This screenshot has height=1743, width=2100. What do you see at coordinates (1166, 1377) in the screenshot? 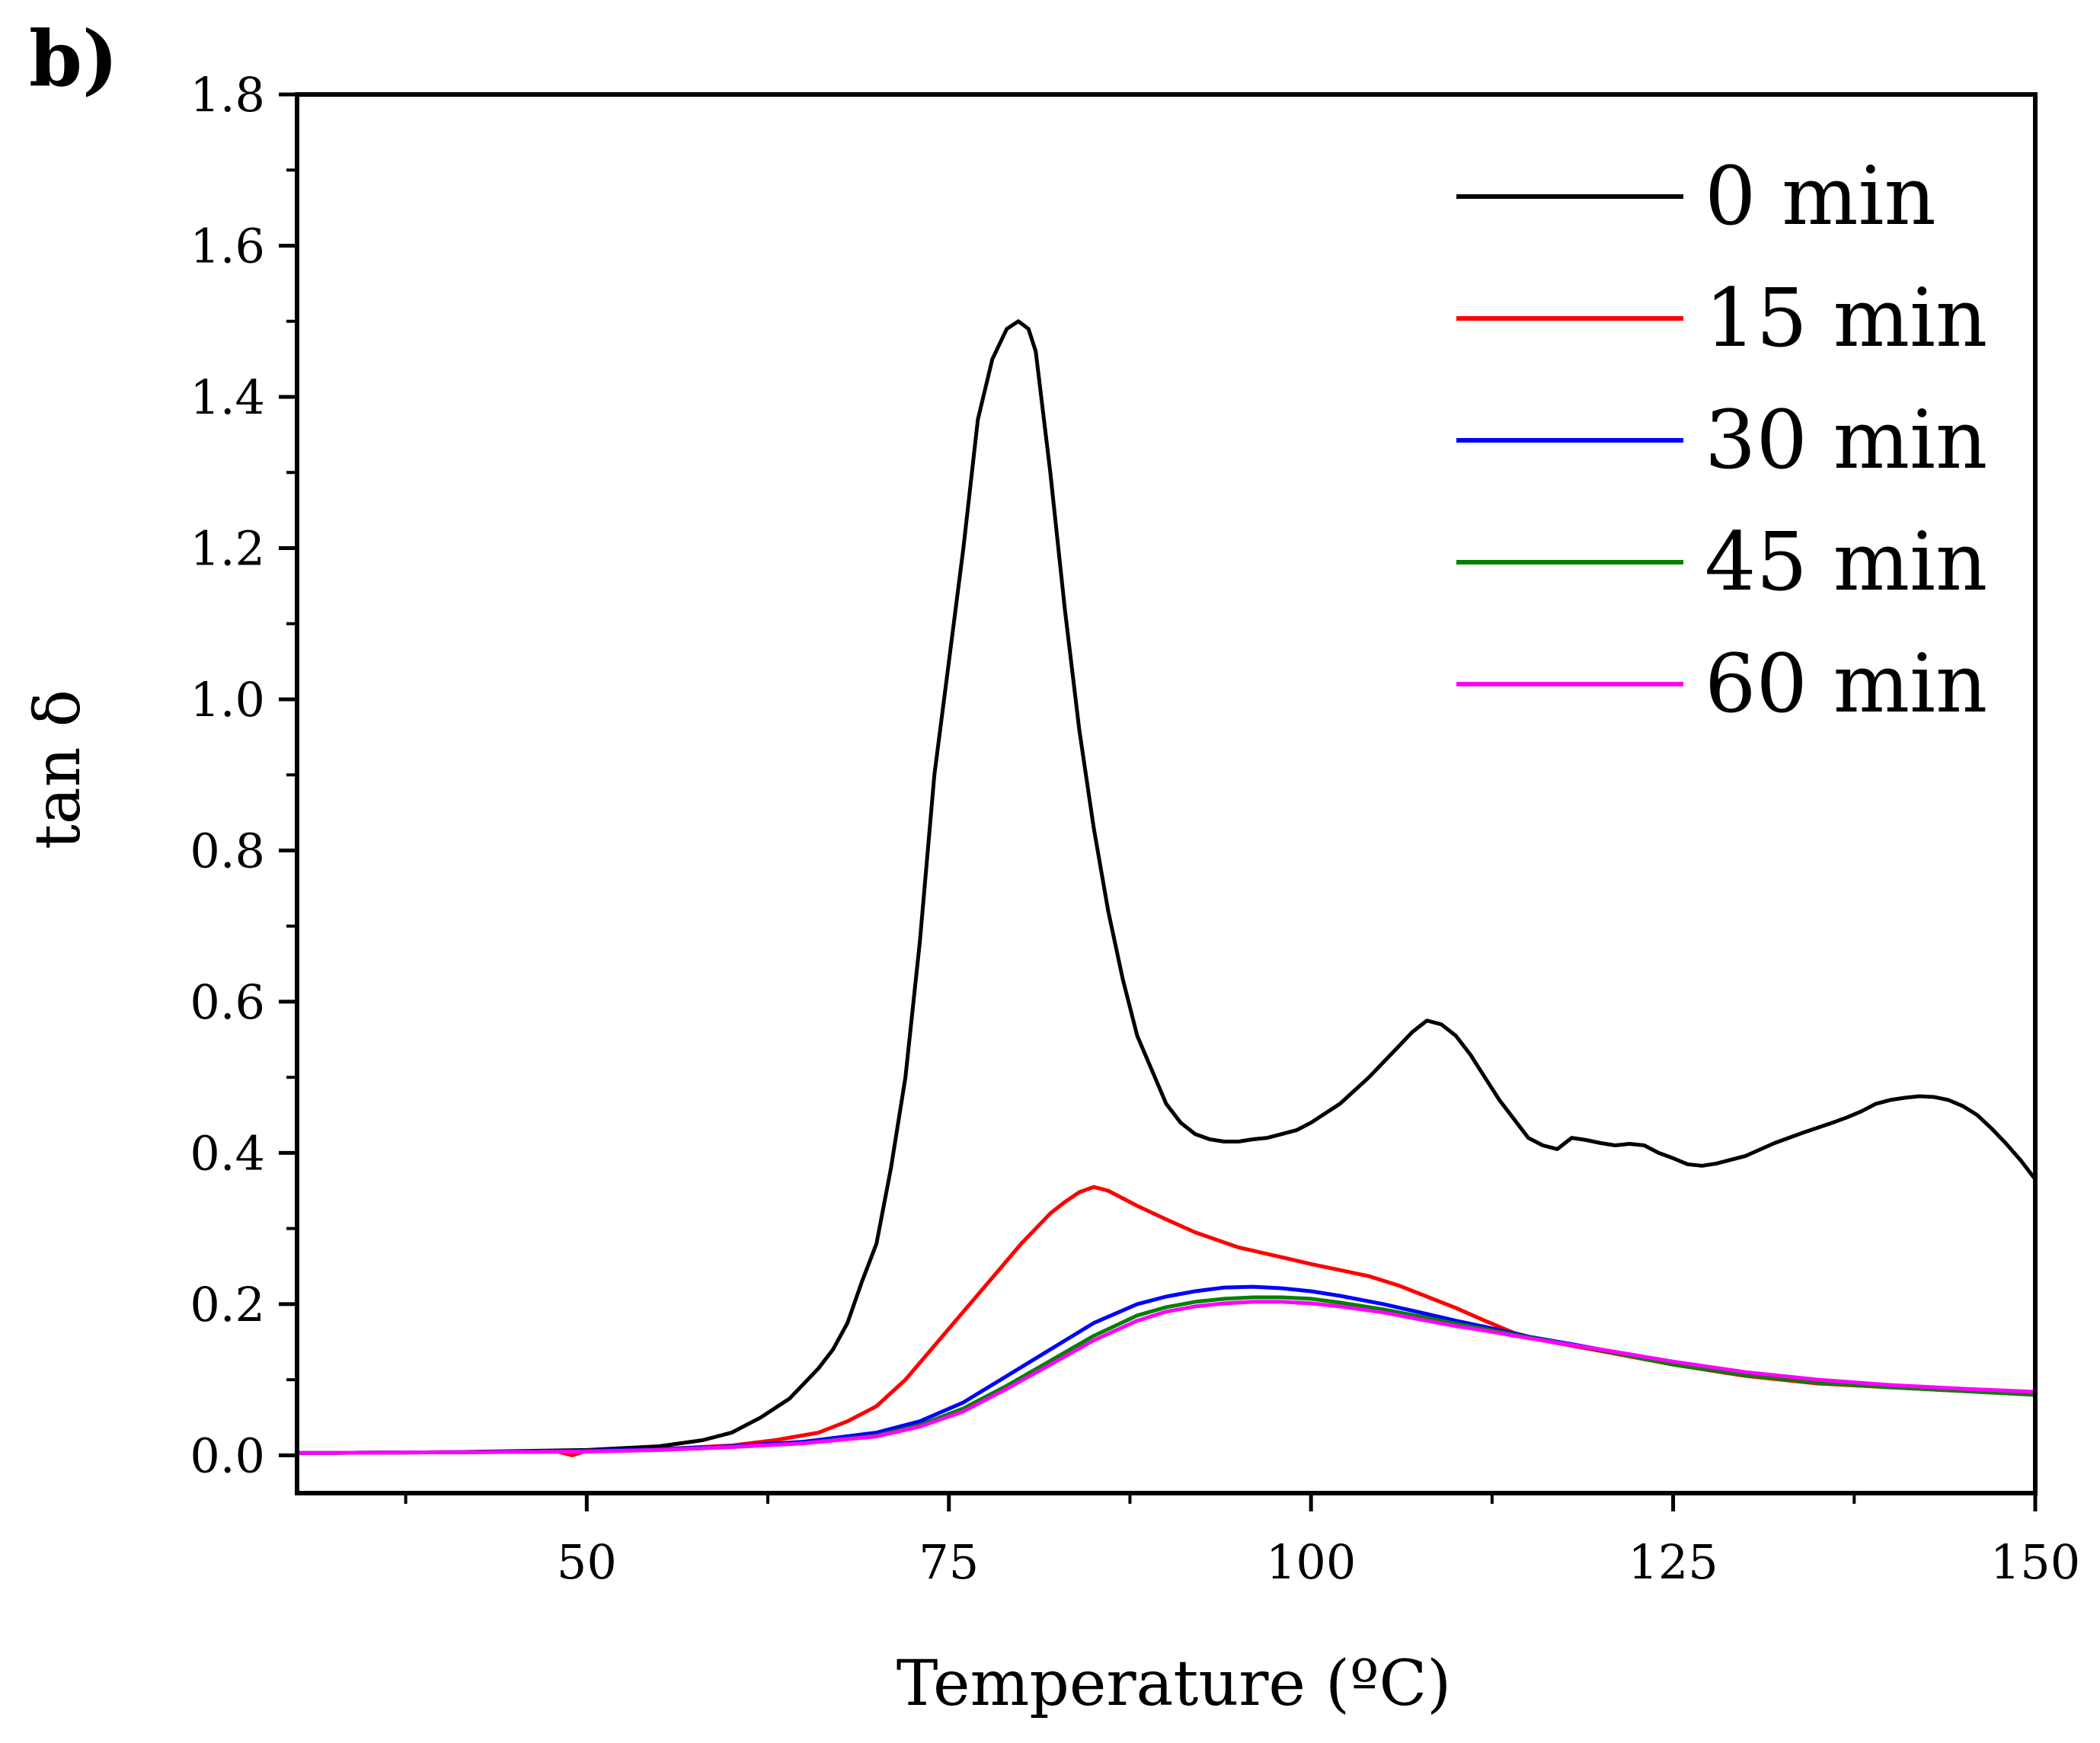
I see `series-line-60-min` at bounding box center [1166, 1377].